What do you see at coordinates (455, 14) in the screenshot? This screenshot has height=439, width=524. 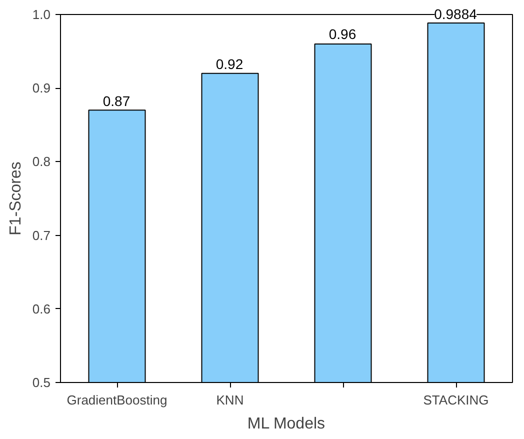 I see `data-label: 0.9884` at bounding box center [455, 14].